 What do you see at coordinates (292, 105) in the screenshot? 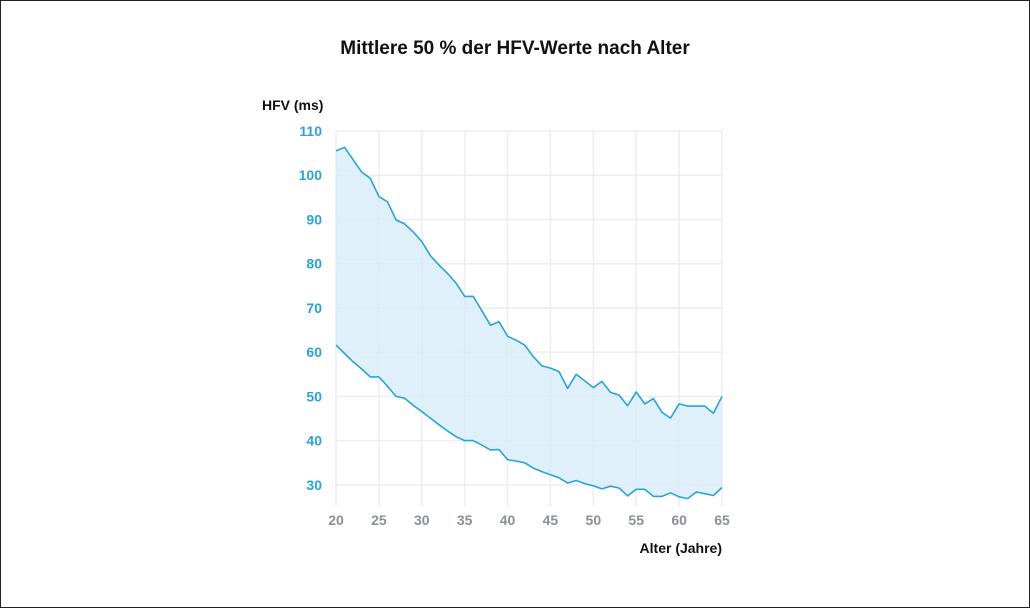
I see `y-axis-label: HFV (ms)` at bounding box center [292, 105].